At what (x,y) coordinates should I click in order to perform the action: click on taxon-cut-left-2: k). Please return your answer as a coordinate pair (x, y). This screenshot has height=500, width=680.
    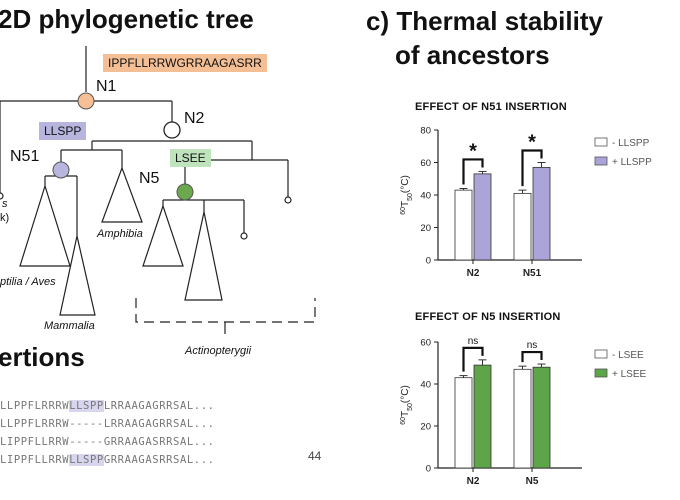
    Looking at the image, I should click on (5, 218).